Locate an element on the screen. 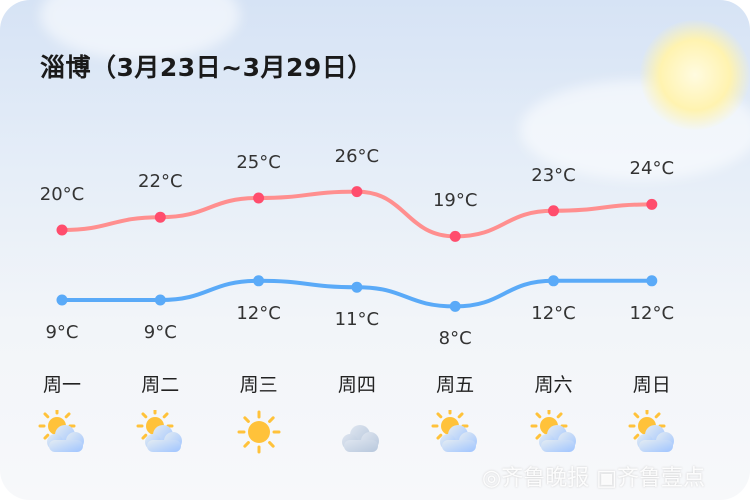 The width and height of the screenshot is (750, 500). low-temp-label: 8°C is located at coordinates (455, 339).